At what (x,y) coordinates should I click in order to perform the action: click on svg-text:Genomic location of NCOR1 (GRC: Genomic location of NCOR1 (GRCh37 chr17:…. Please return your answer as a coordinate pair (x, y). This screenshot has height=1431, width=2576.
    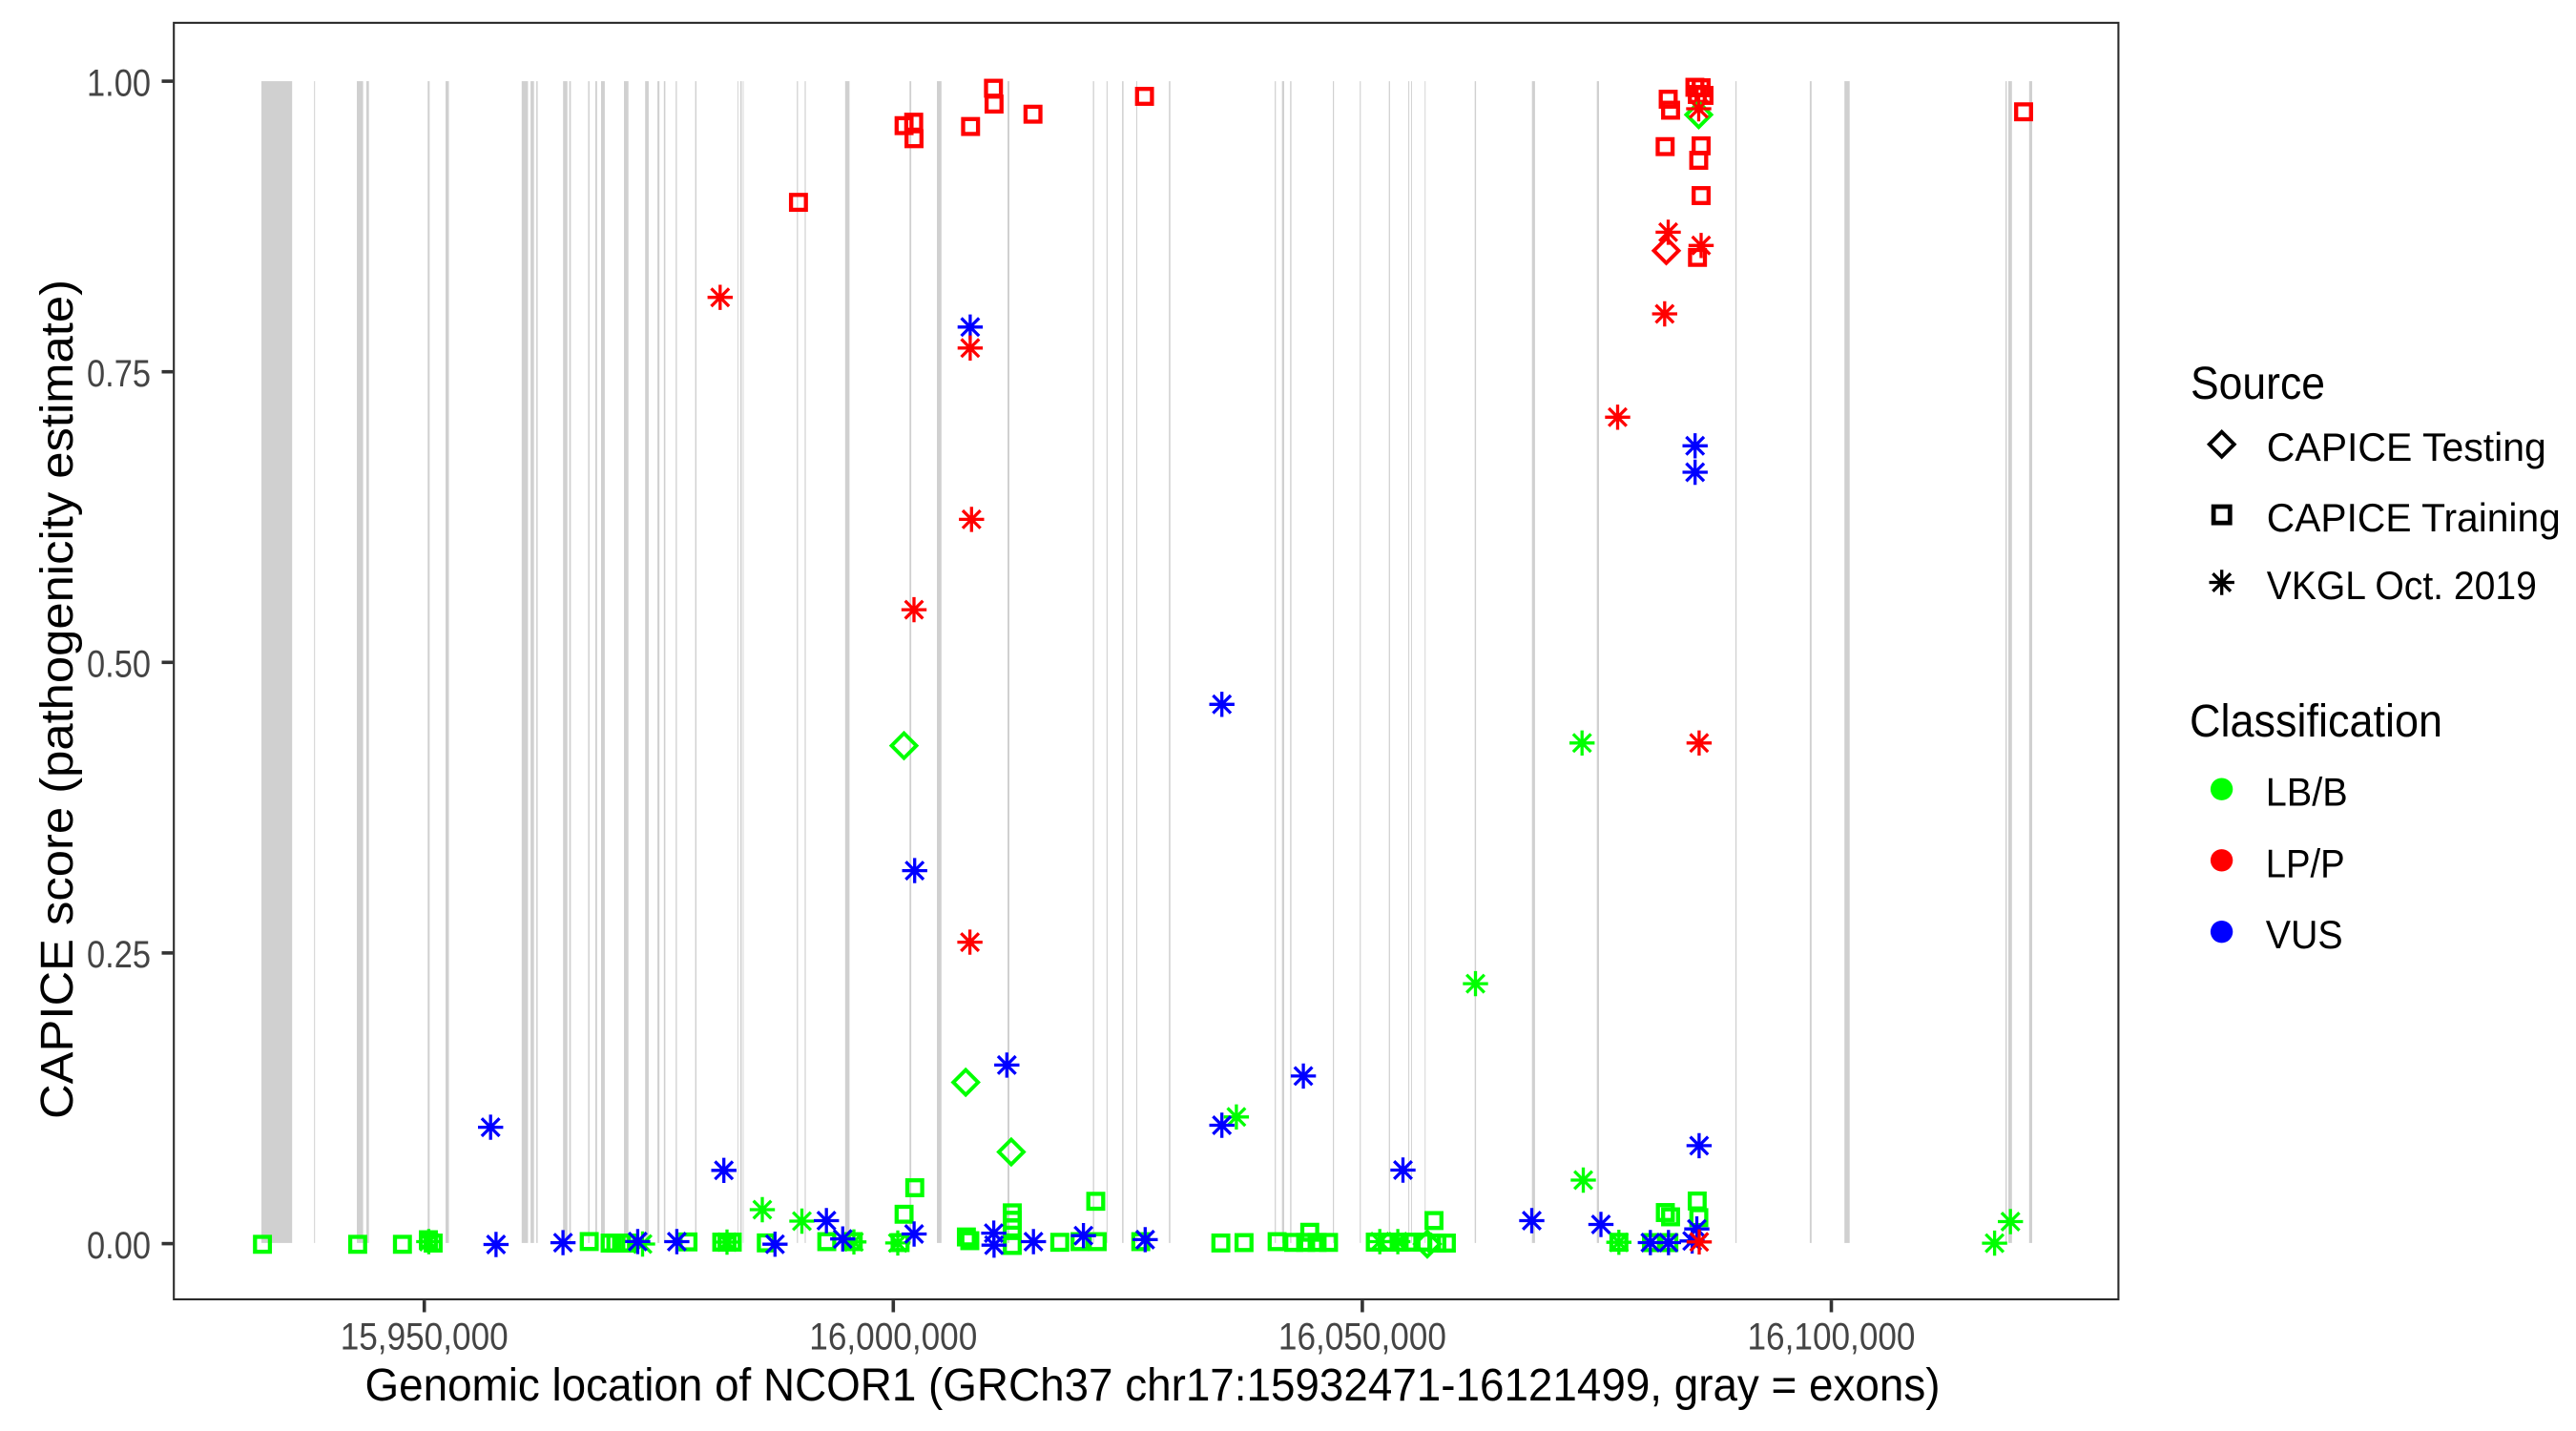
    Looking at the image, I should click on (1153, 1385).